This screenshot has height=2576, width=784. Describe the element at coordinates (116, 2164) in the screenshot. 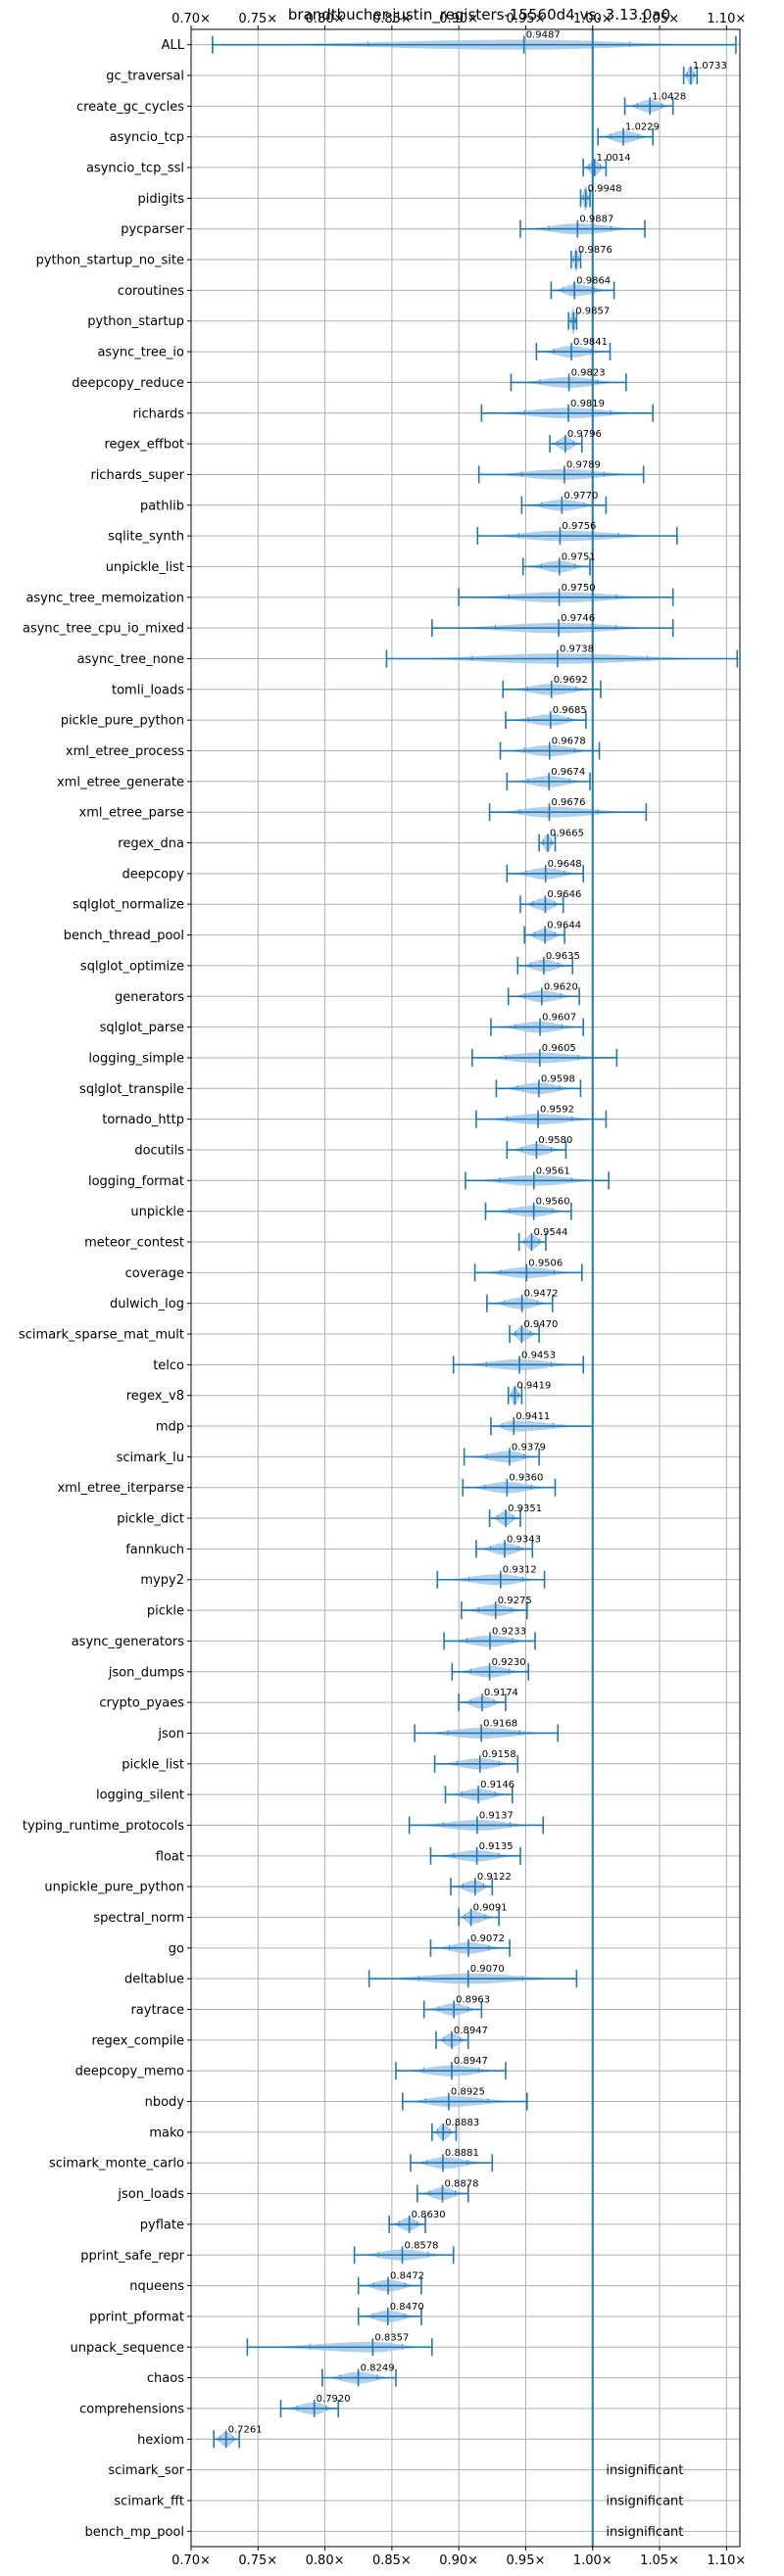

I see `benchmark-label: scimark_monte_carlo` at that location.